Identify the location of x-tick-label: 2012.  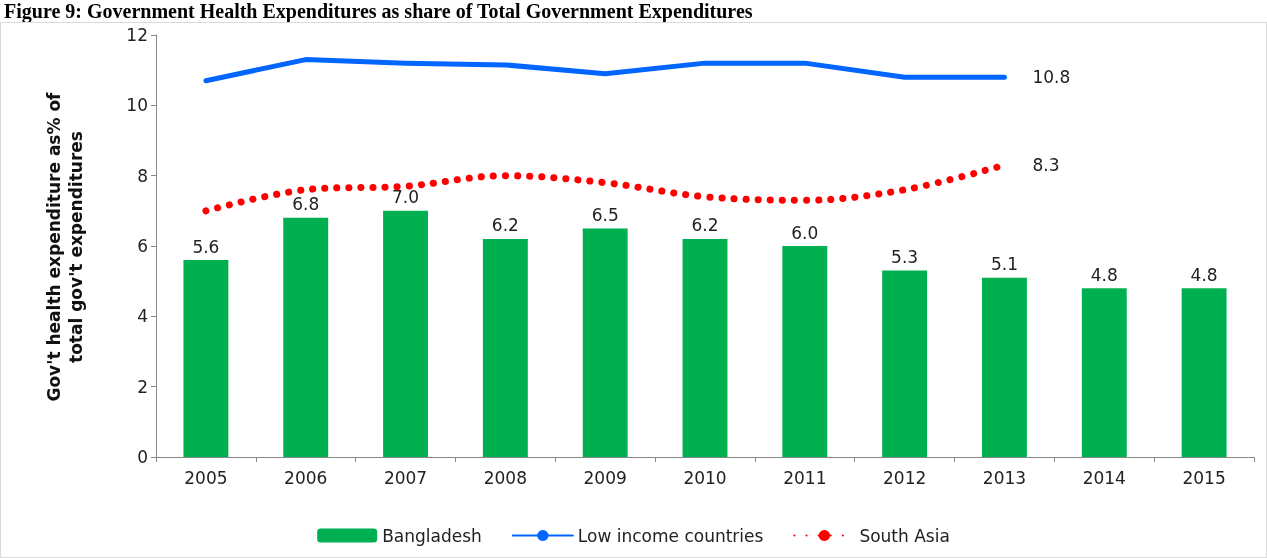
(905, 477).